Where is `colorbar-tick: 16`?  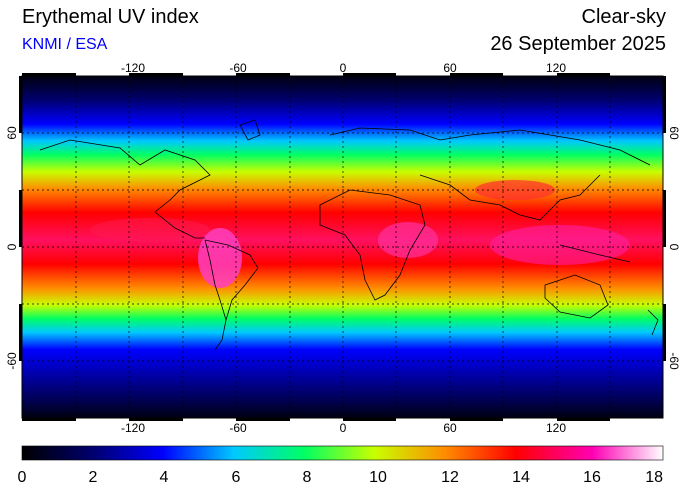
colorbar-tick: 16 is located at coordinates (592, 477).